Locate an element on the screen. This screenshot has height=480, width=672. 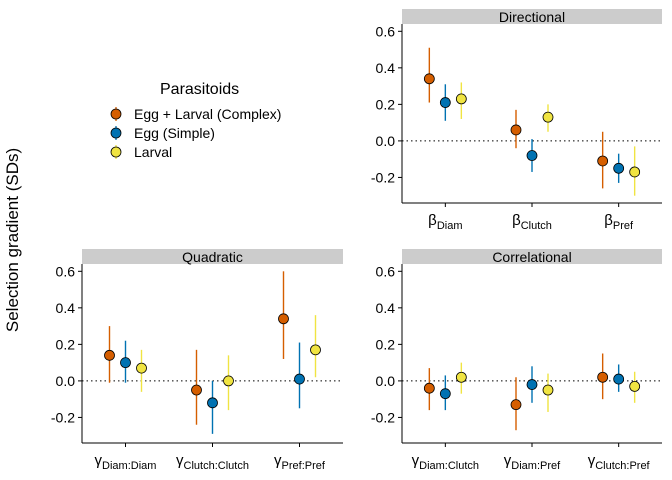
x-tick-label: γPref:Pref is located at coordinates (300, 462).